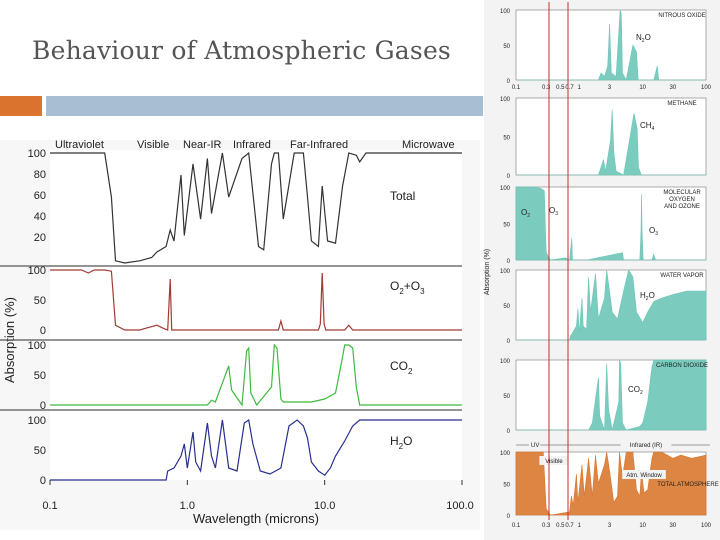 This screenshot has height=540, width=720. What do you see at coordinates (681, 104) in the screenshot?
I see `panel-name: METHANE` at bounding box center [681, 104].